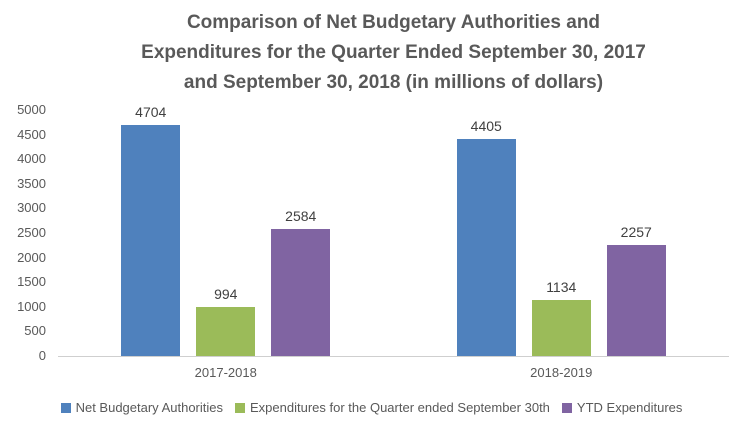 The width and height of the screenshot is (743, 435). I want to click on y-axis-tick-label: 2500, so click(31, 232).